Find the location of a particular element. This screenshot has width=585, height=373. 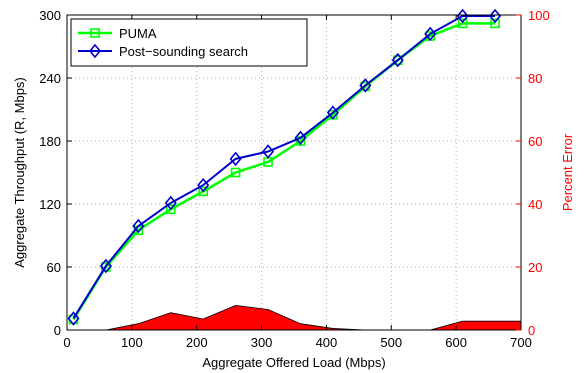

y-right-tick-label: 0 is located at coordinates (531, 330).